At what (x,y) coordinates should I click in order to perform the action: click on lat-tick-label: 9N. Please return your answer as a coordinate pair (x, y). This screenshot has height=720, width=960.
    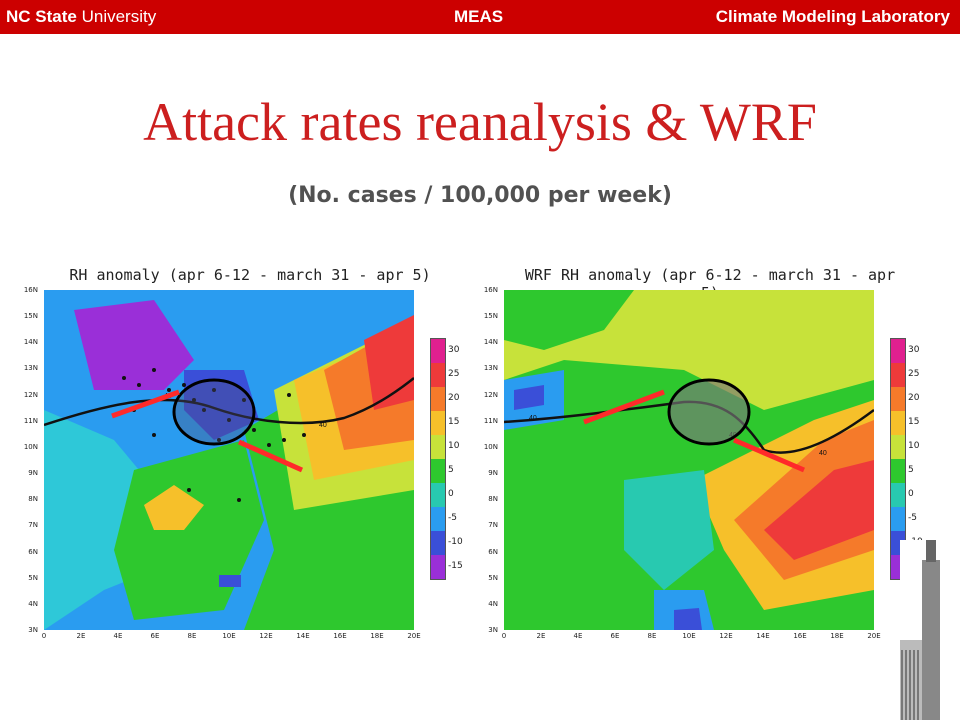
    Looking at the image, I should click on (33, 473).